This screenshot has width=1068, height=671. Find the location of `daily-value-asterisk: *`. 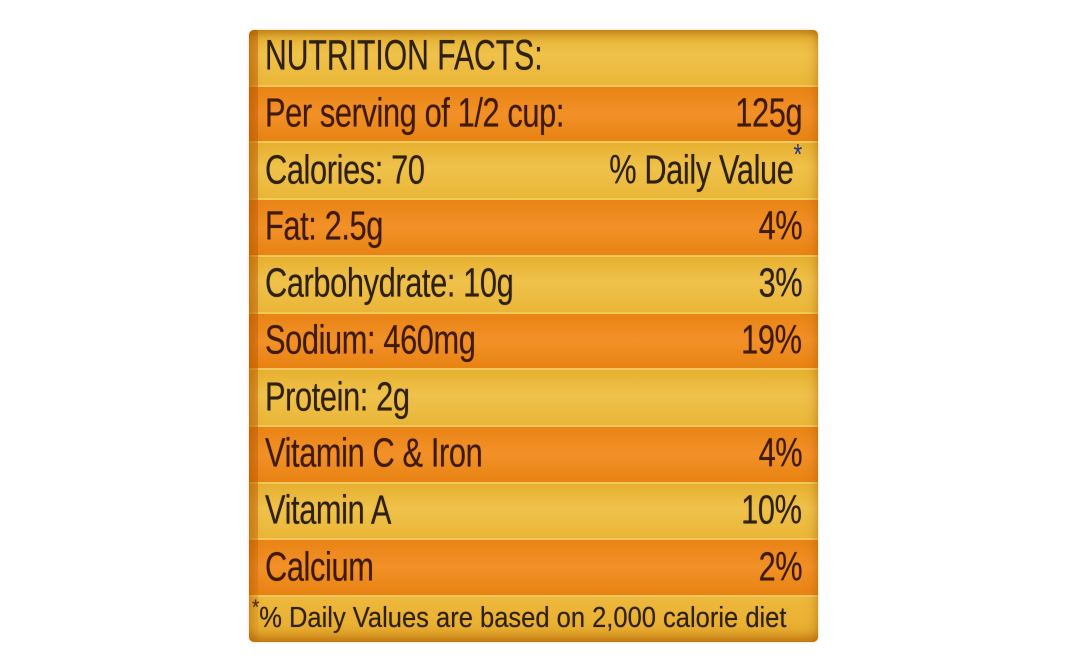

daily-value-asterisk: * is located at coordinates (798, 155).